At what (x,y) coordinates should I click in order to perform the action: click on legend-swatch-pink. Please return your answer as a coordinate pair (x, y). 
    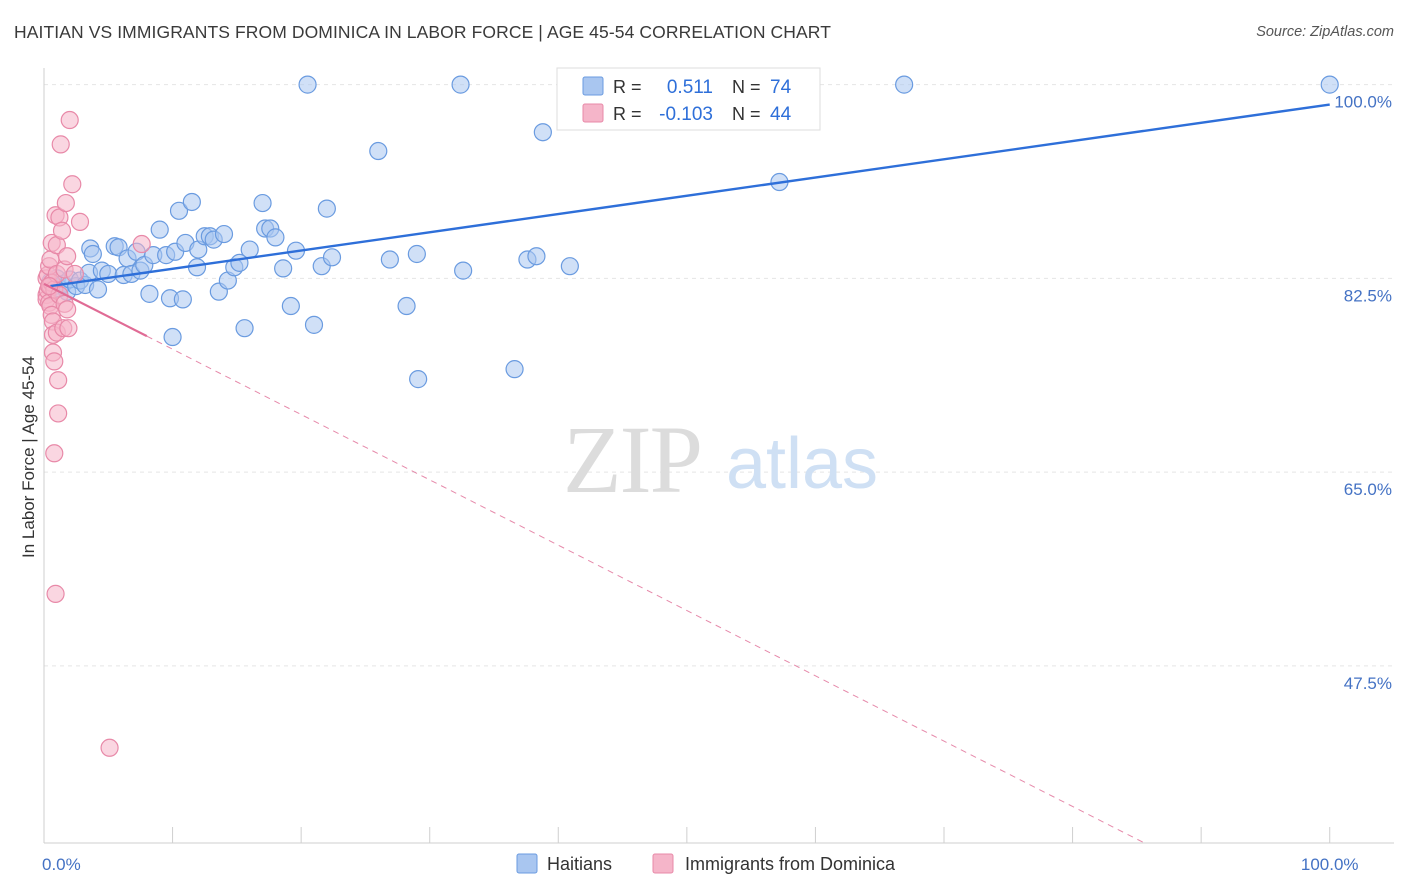
    Looking at the image, I should click on (593, 113).